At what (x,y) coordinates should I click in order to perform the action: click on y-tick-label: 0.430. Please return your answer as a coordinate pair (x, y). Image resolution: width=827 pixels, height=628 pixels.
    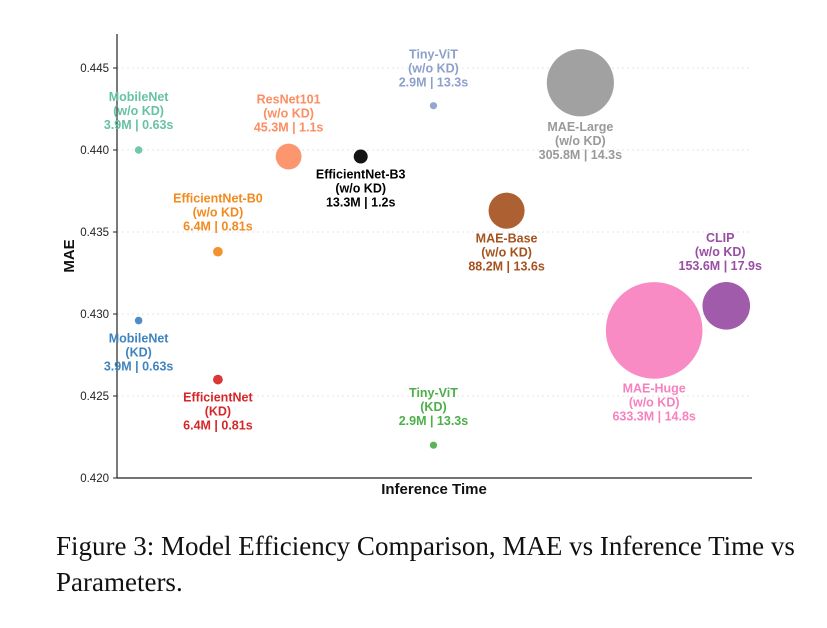
    Looking at the image, I should click on (94, 315).